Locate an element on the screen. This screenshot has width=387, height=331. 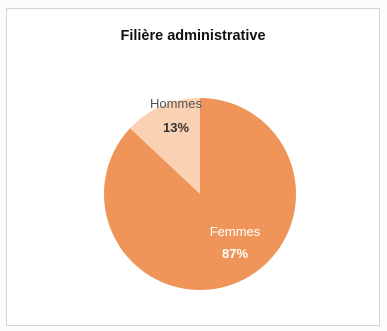
slice-percent-femmes: 87% is located at coordinates (235, 253).